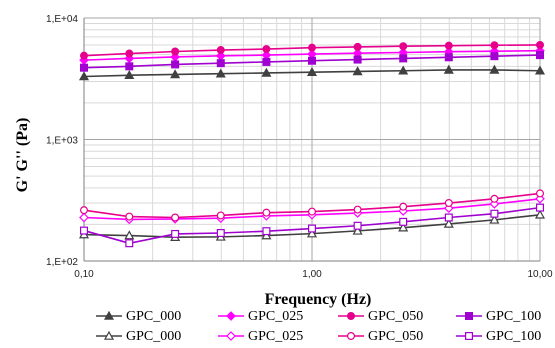  What do you see at coordinates (62, 19) in the screenshot?
I see `y-tick-label: 1,E+04` at bounding box center [62, 19].